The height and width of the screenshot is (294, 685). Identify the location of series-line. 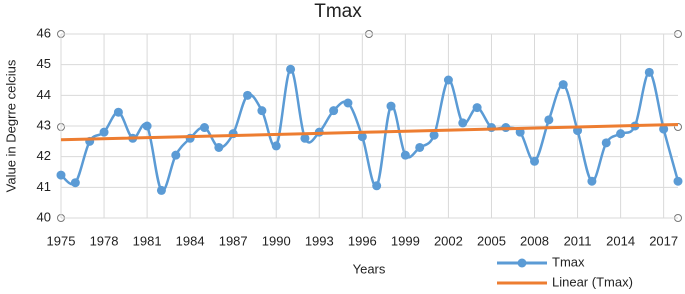
(369, 132).